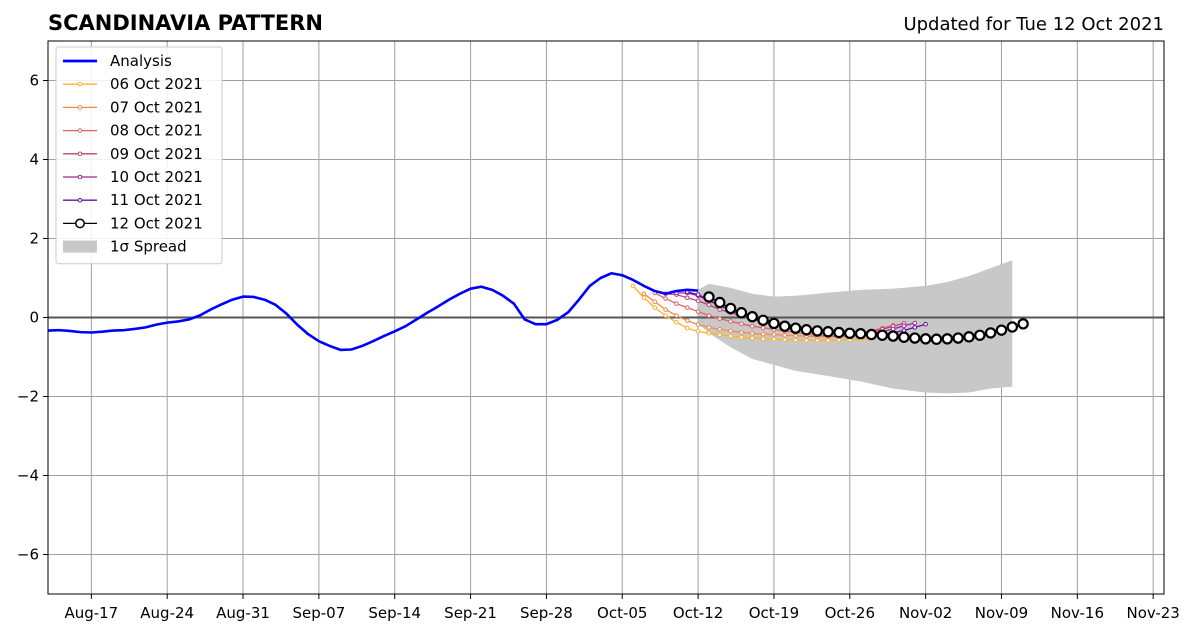 The height and width of the screenshot is (633, 1195). I want to click on legend-entry: Analysis, so click(117, 61).